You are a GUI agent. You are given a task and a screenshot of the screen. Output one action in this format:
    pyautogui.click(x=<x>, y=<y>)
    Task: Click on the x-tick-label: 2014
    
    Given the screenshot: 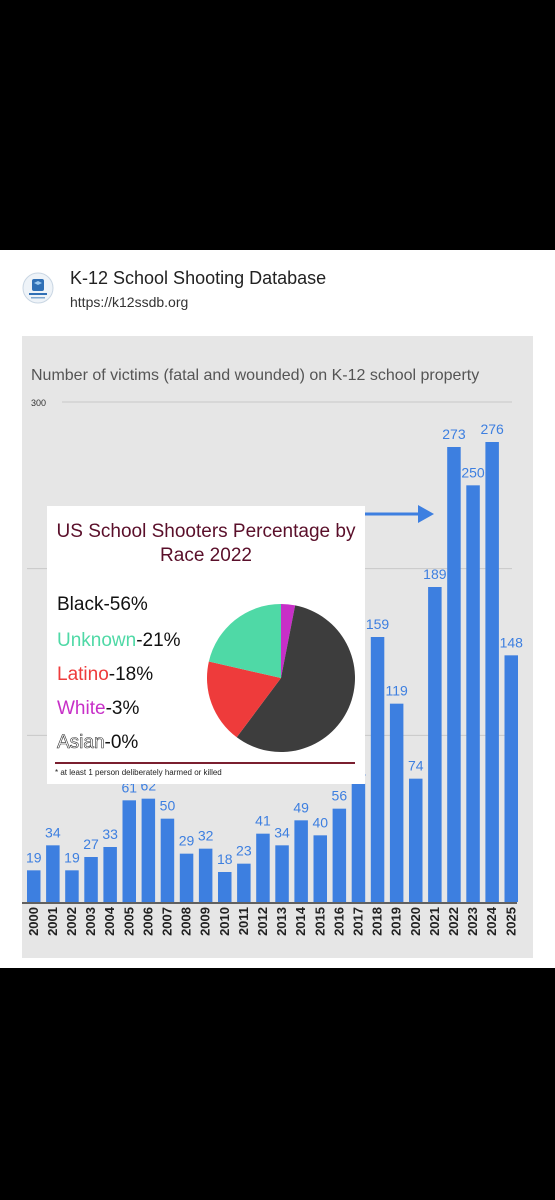 What is the action you would take?
    pyautogui.click(x=300, y=921)
    